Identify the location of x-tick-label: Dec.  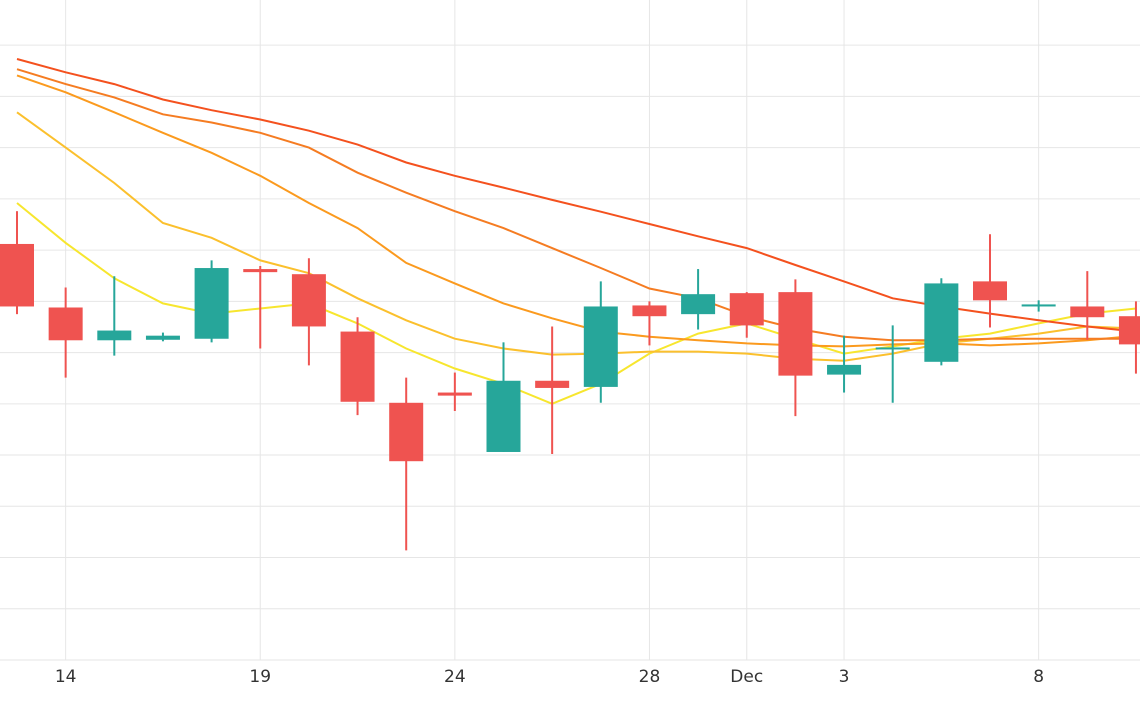
(746, 677).